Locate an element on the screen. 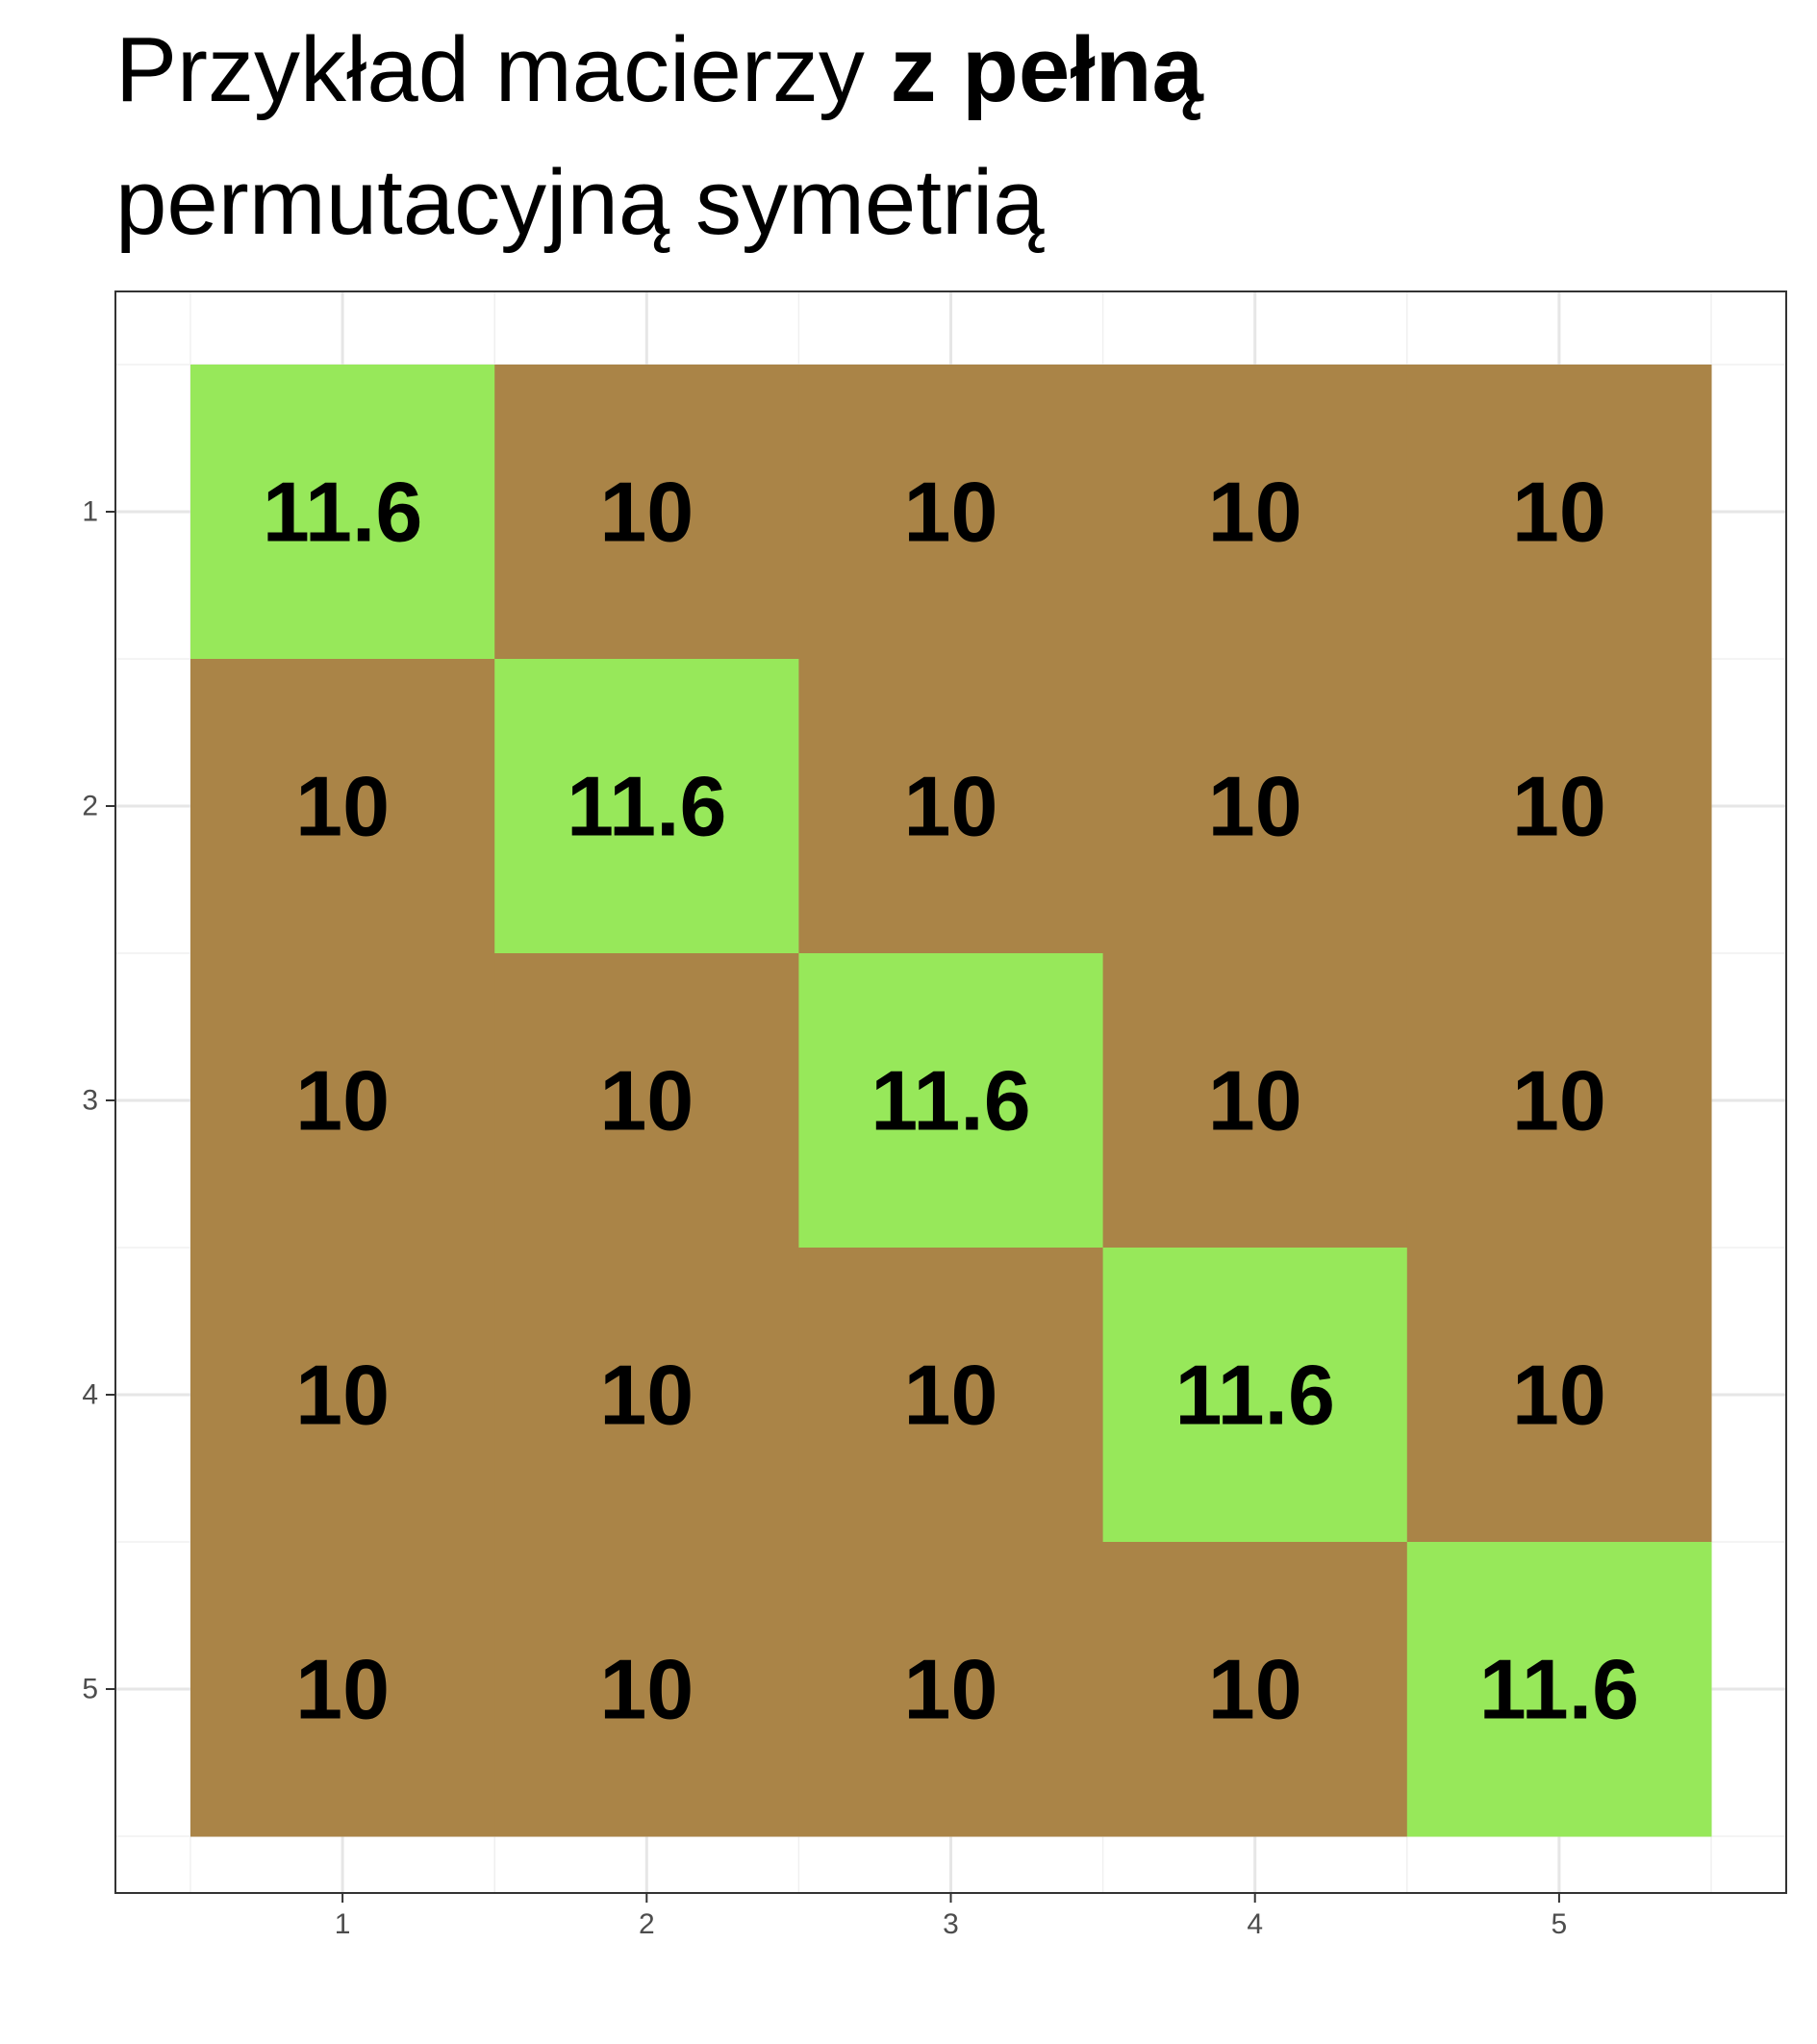 This screenshot has width=1817, height=2044. x-tick-label: 2 is located at coordinates (647, 1924).